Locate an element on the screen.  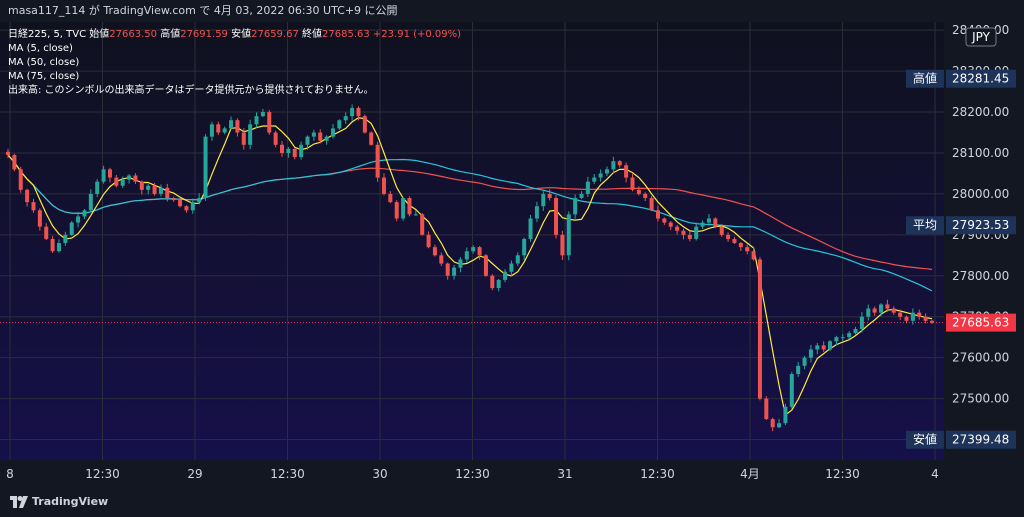
high-value: 27691.59 is located at coordinates (204, 34).